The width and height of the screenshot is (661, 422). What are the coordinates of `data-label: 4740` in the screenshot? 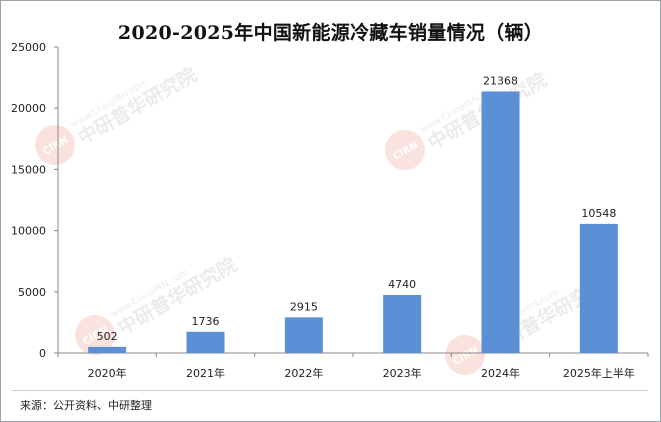 It's located at (402, 284).